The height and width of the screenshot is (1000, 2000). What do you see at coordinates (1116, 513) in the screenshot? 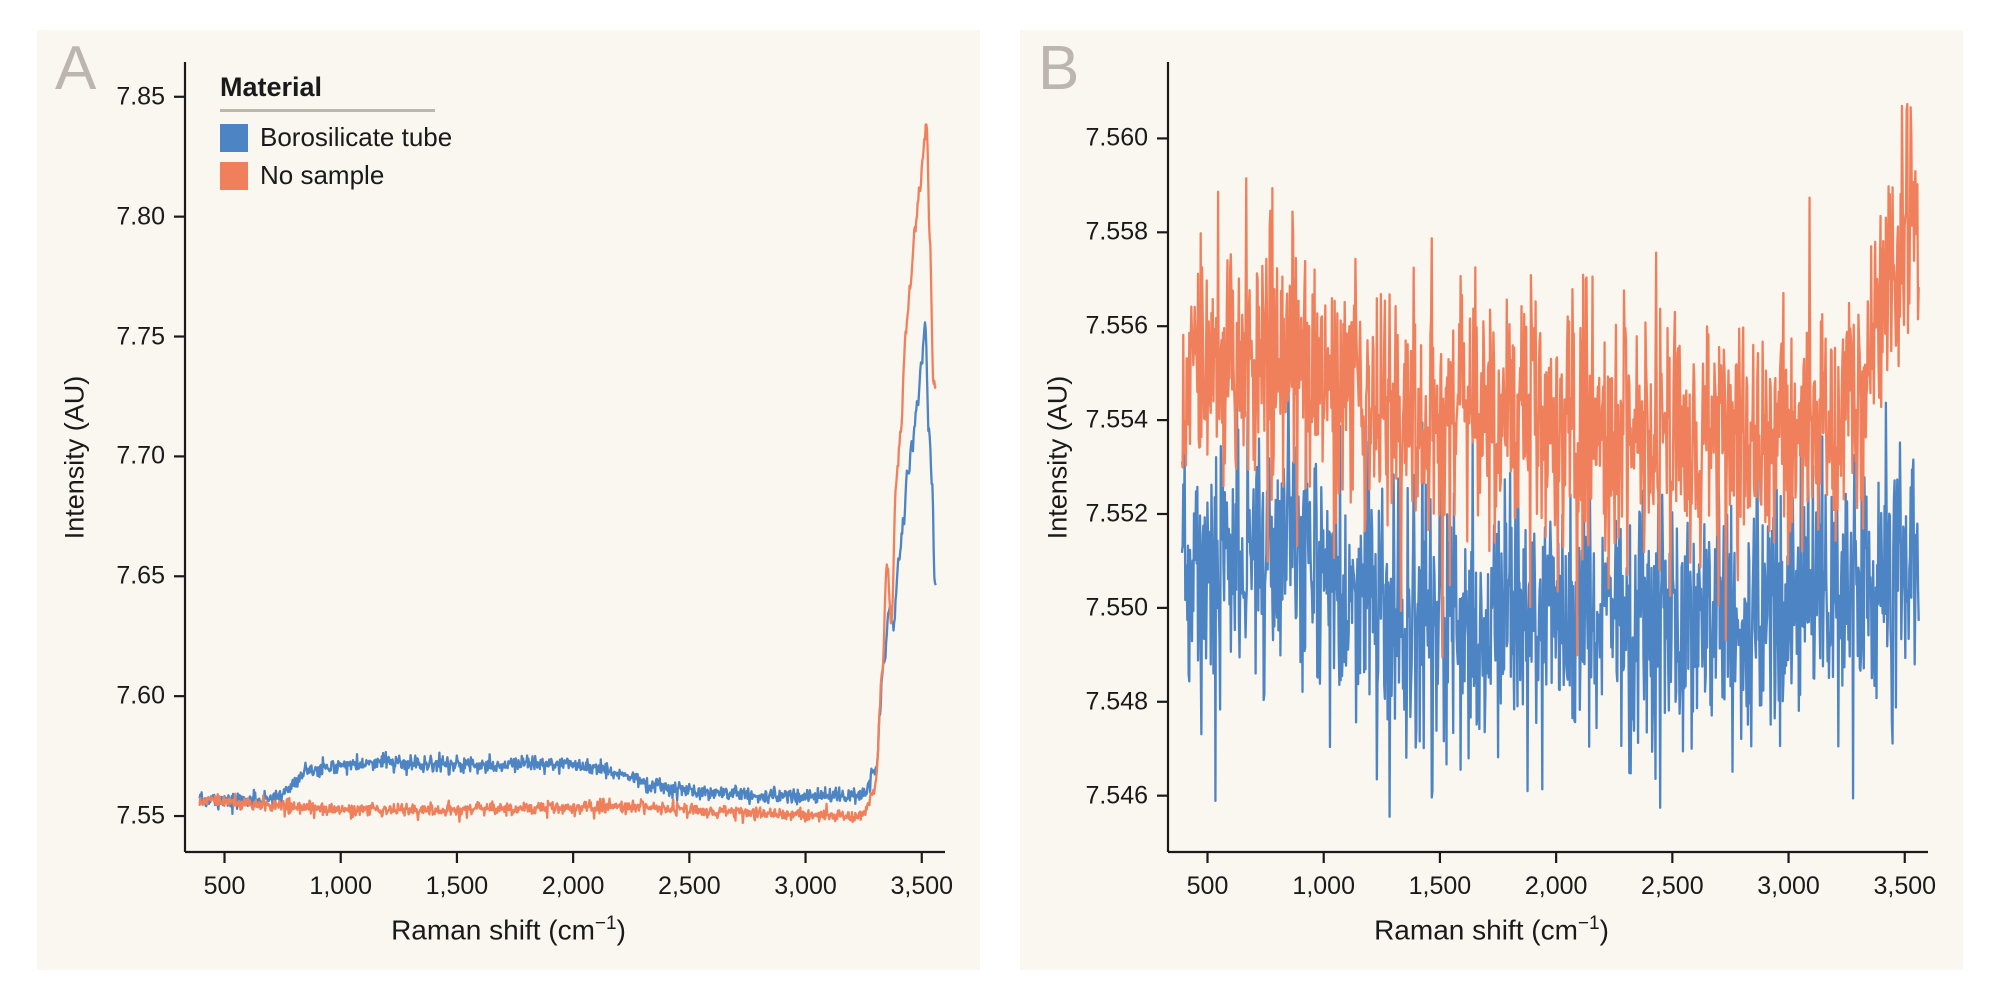
I see `y-tick-label: 7.552` at bounding box center [1116, 513].